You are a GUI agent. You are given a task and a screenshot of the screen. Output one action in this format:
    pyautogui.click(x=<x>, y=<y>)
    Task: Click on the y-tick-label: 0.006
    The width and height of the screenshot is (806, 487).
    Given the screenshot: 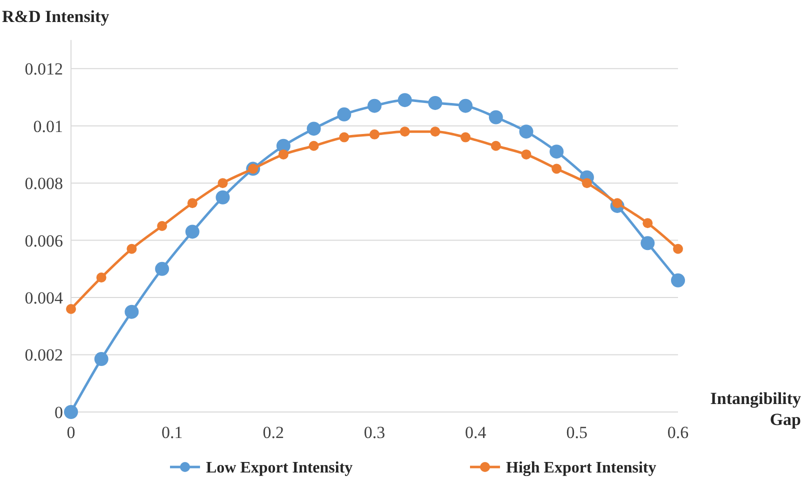 What is the action you would take?
    pyautogui.click(x=43, y=240)
    